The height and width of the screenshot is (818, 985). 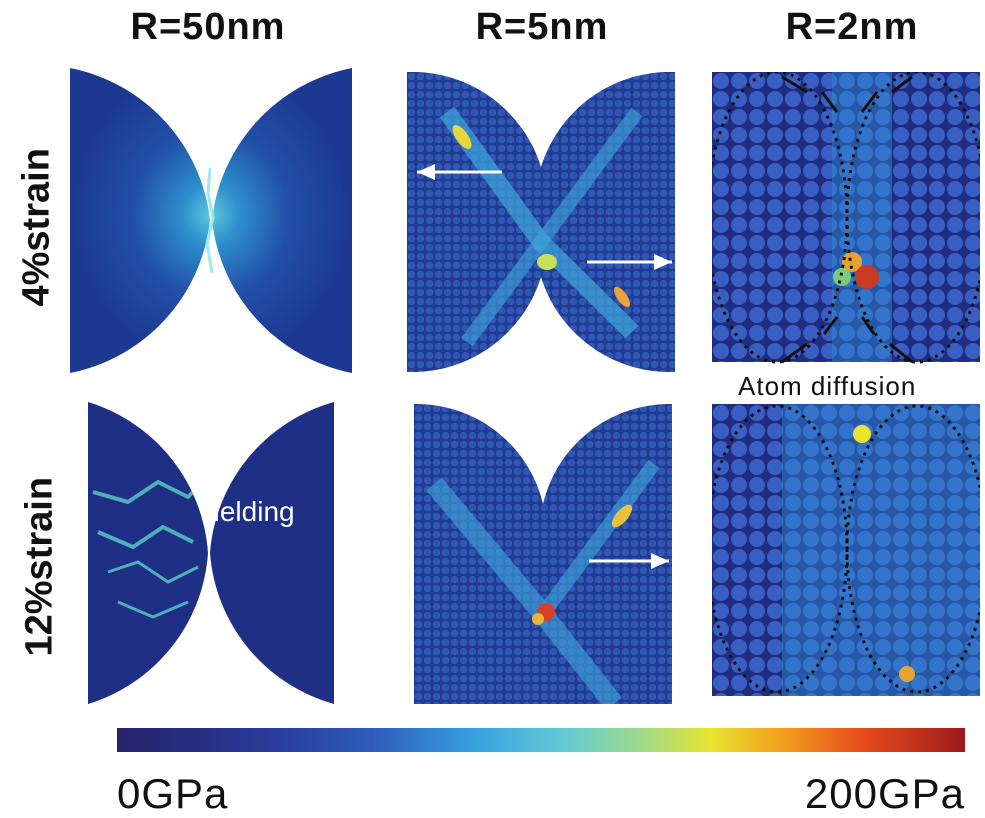 What do you see at coordinates (211, 220) in the screenshot?
I see `panel-r50-4strain` at bounding box center [211, 220].